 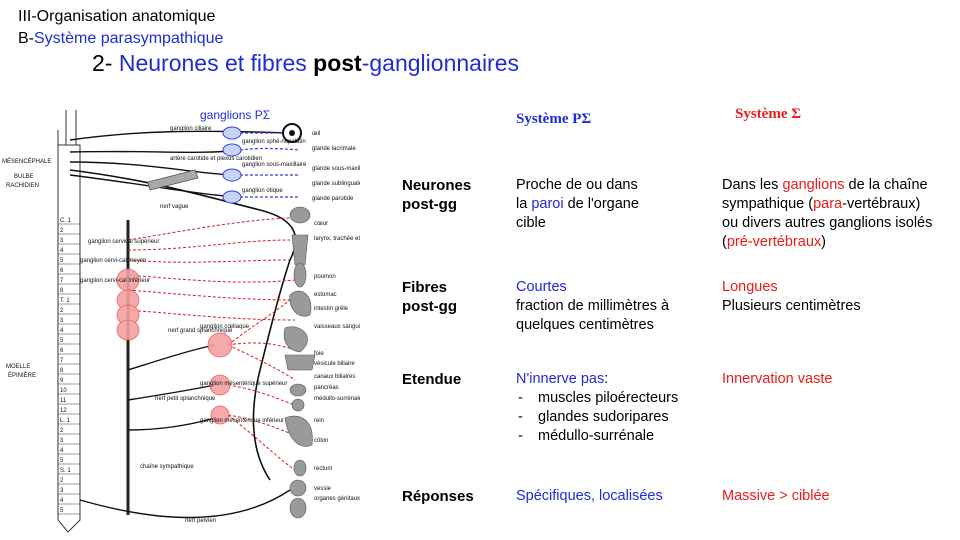 What do you see at coordinates (274, 165) in the screenshot?
I see `nerve-label: ganglion sous-maxillaire` at bounding box center [274, 165].